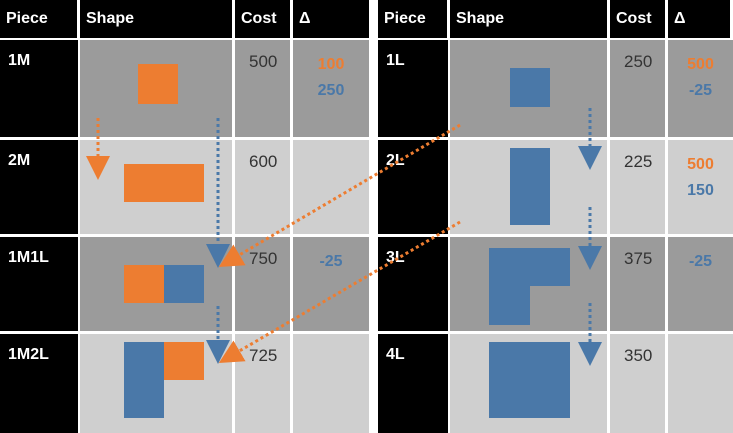 This screenshot has height=433, width=733. Describe the element at coordinates (413, 88) in the screenshot. I see `piece-cell: 1L` at that location.